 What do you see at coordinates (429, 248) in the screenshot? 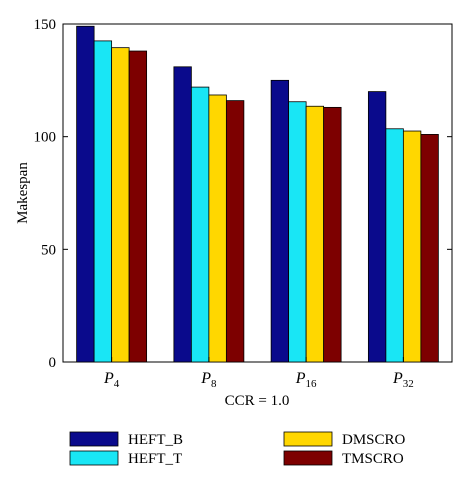
I see `bar-tmscro-p32` at bounding box center [429, 248].